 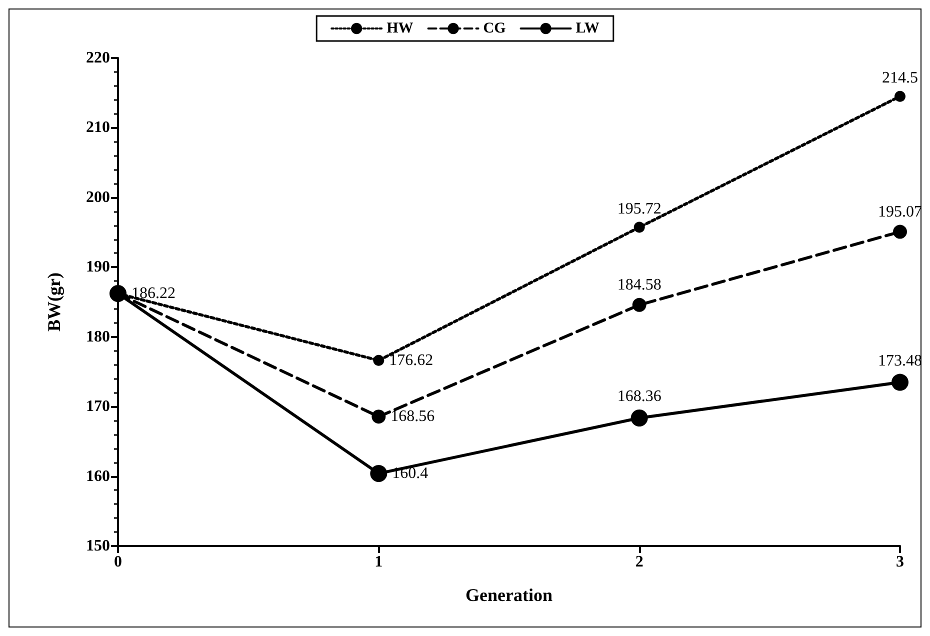 What do you see at coordinates (509, 595) in the screenshot?
I see `x-axis-title: Generation` at bounding box center [509, 595].